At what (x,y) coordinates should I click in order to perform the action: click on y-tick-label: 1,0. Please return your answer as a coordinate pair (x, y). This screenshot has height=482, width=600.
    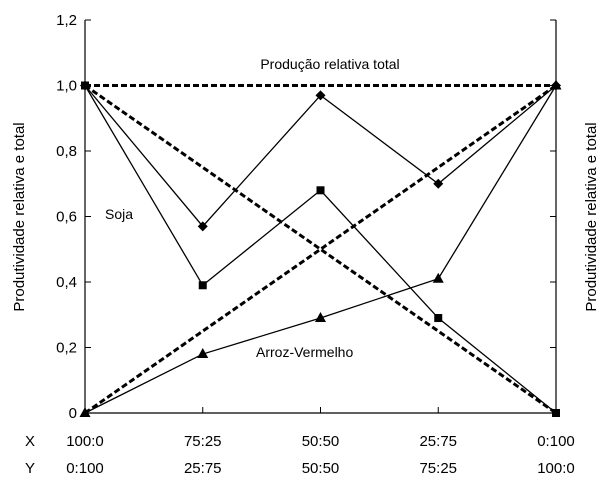
    Looking at the image, I should click on (66, 86).